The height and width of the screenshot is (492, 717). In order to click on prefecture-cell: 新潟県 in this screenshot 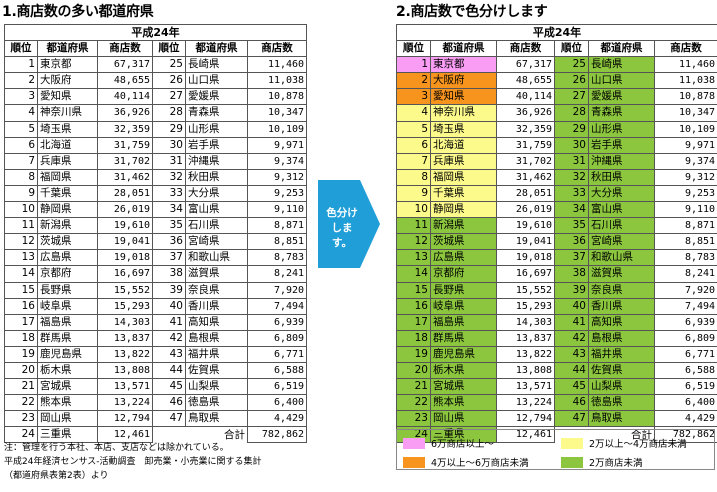, I will do `click(67, 226)`.